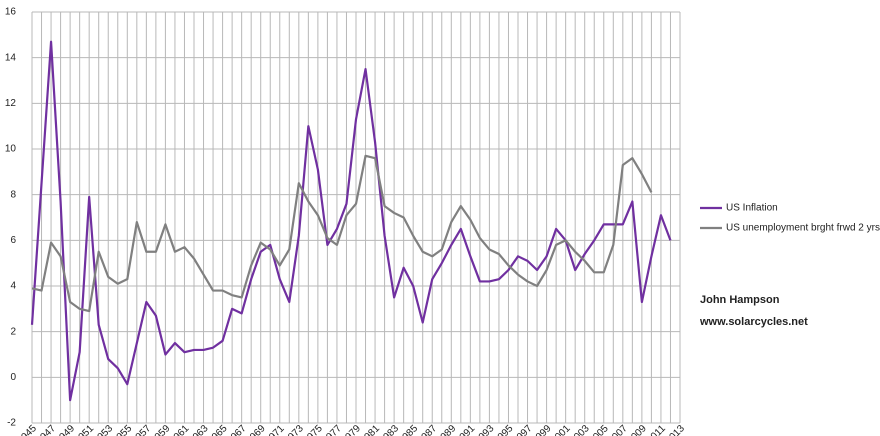 This screenshot has width=880, height=436. What do you see at coordinates (142, 429) in the screenshot?
I see `x-tick-label: 1957` at bounding box center [142, 429].